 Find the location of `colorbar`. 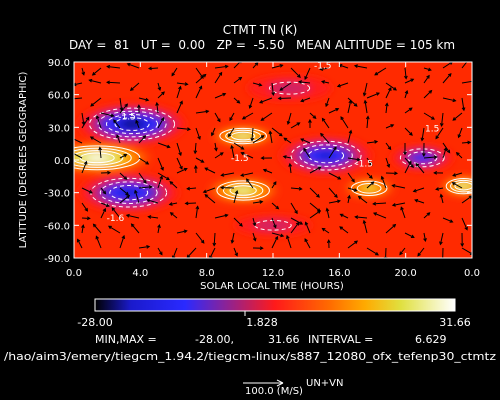

colorbar is located at coordinates (275, 305).